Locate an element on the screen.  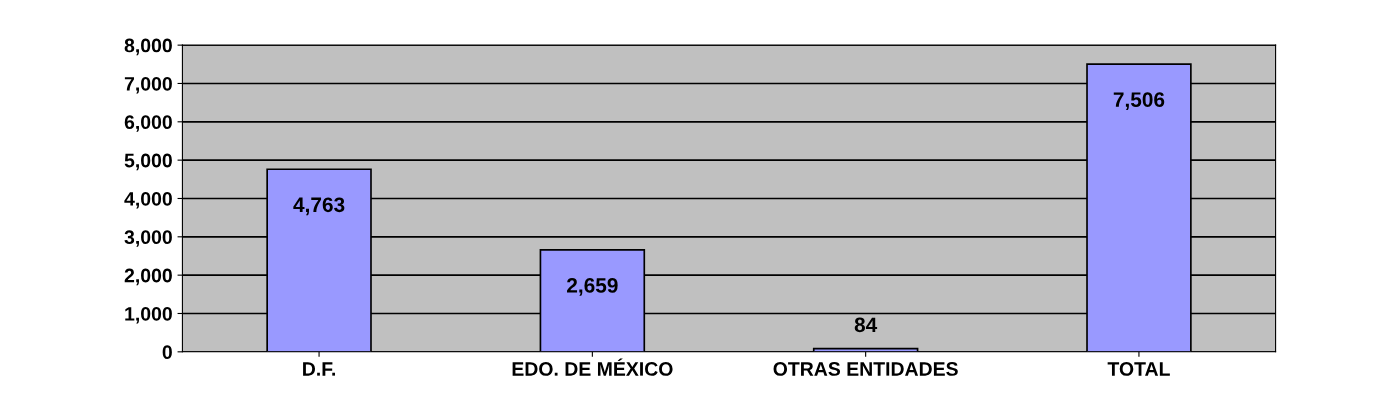
y-tick-label: 2,000 is located at coordinates (148, 277).